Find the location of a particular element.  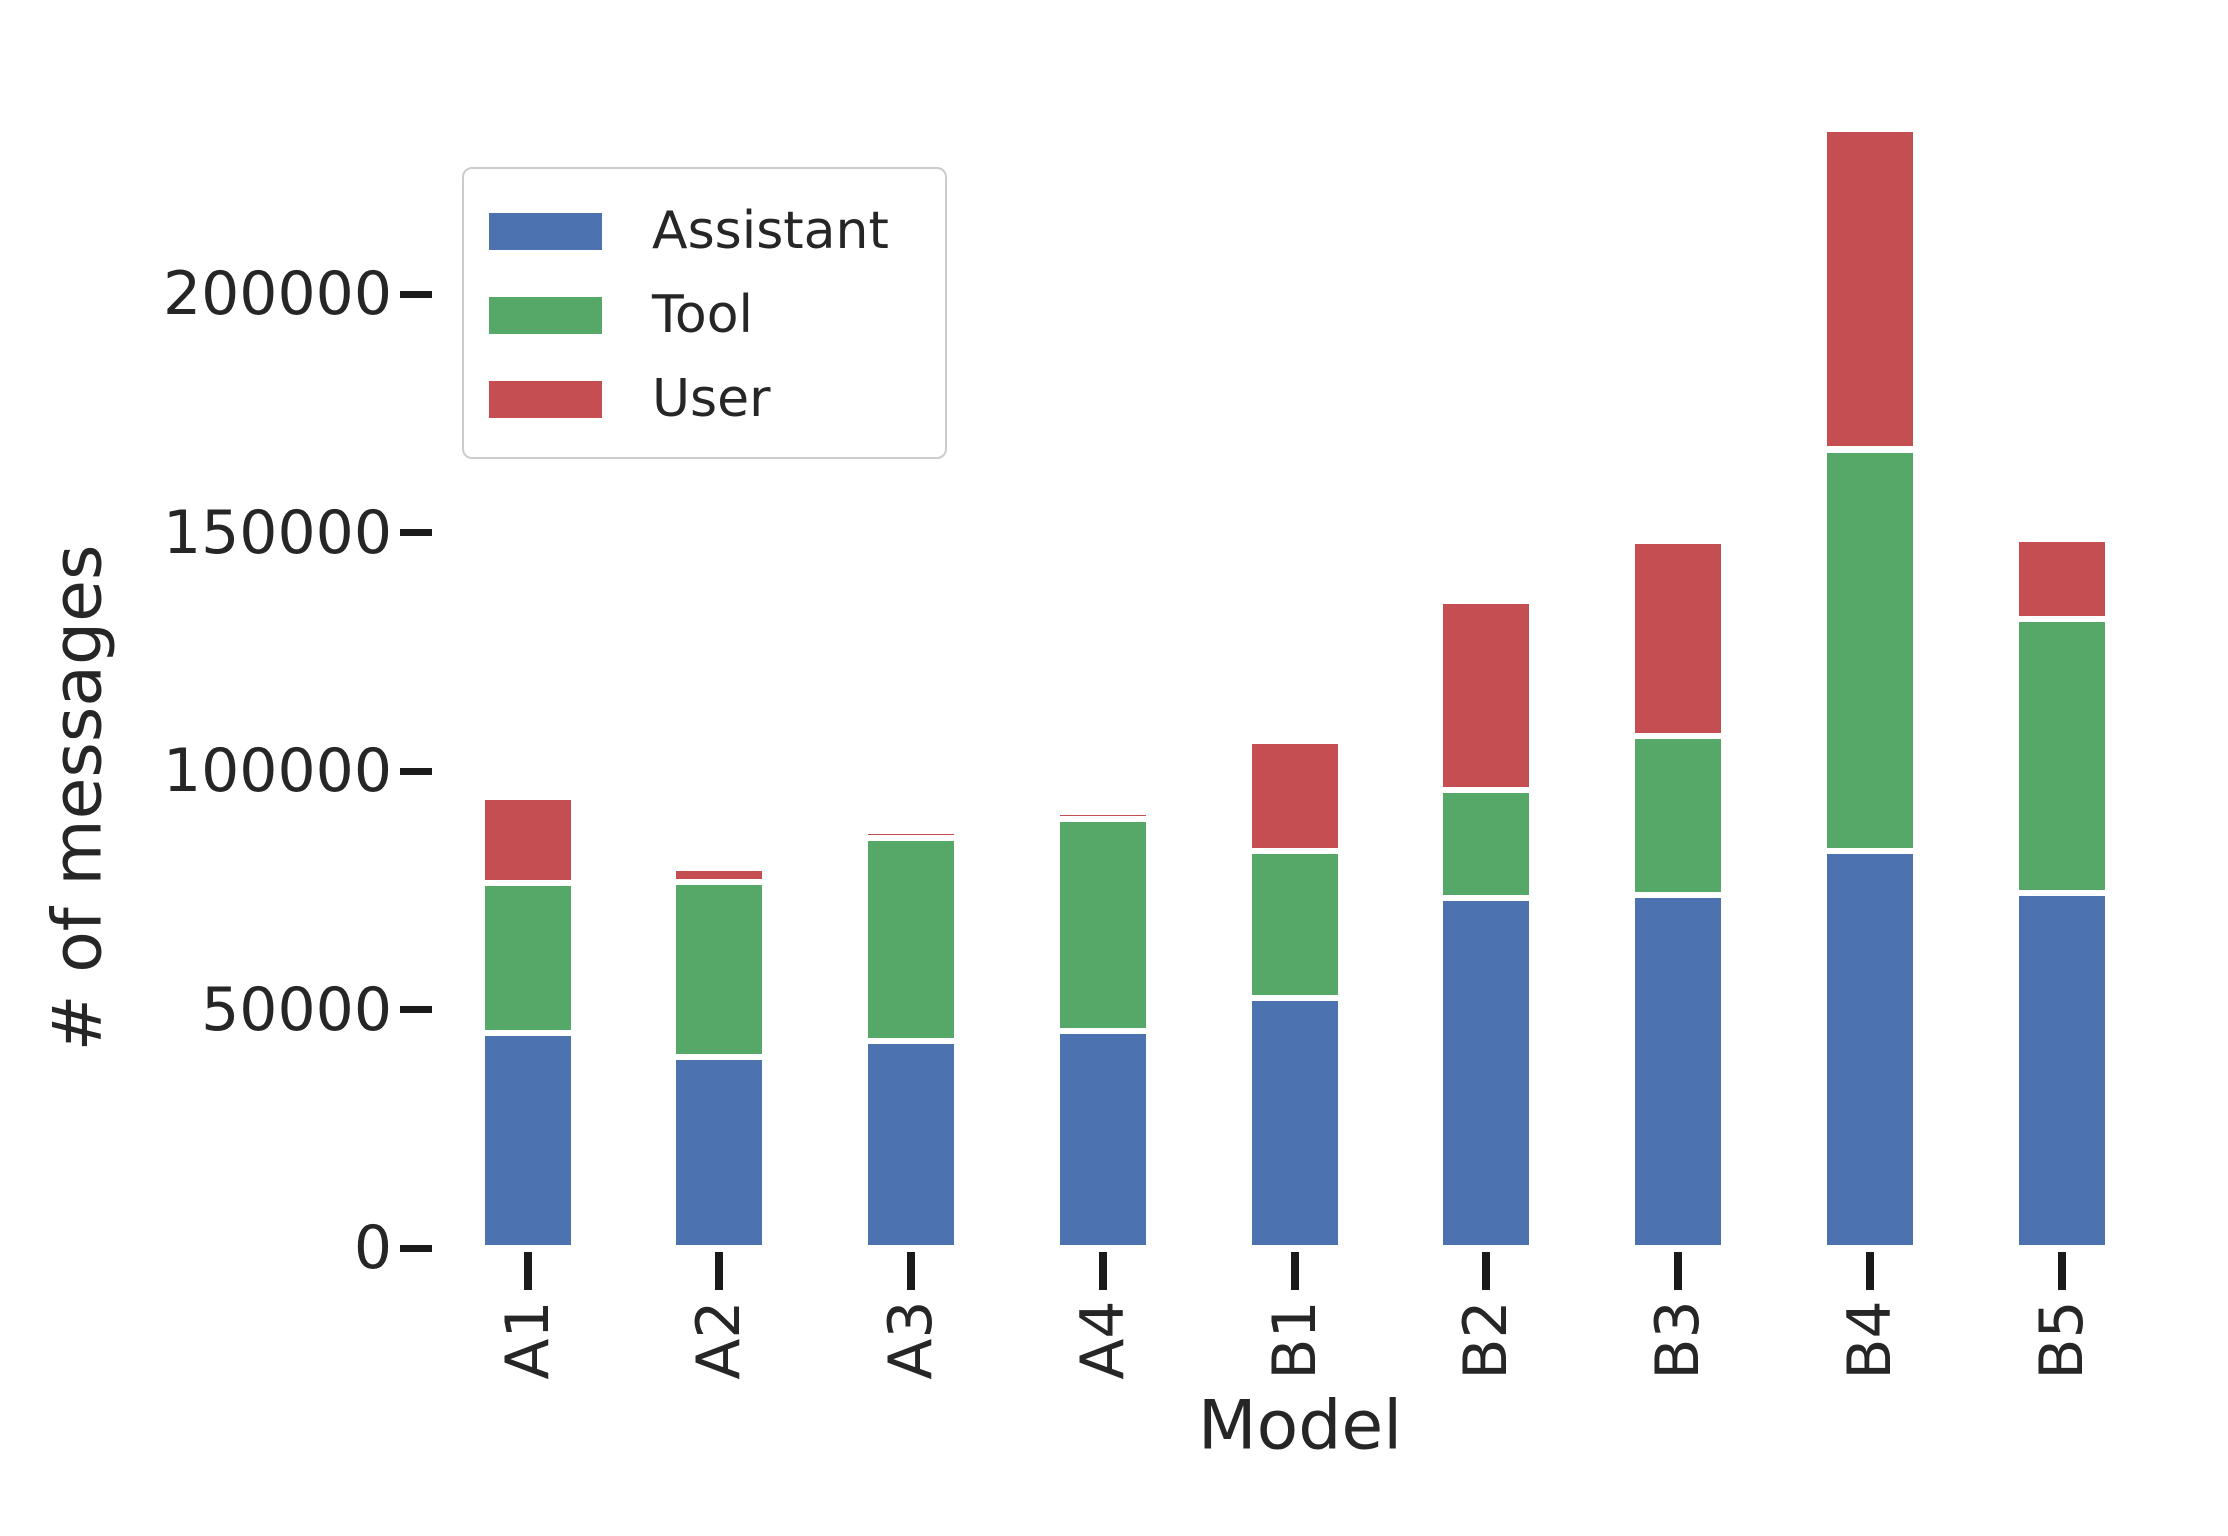

bar-segment-assistant-a4 is located at coordinates (1102, 1139).